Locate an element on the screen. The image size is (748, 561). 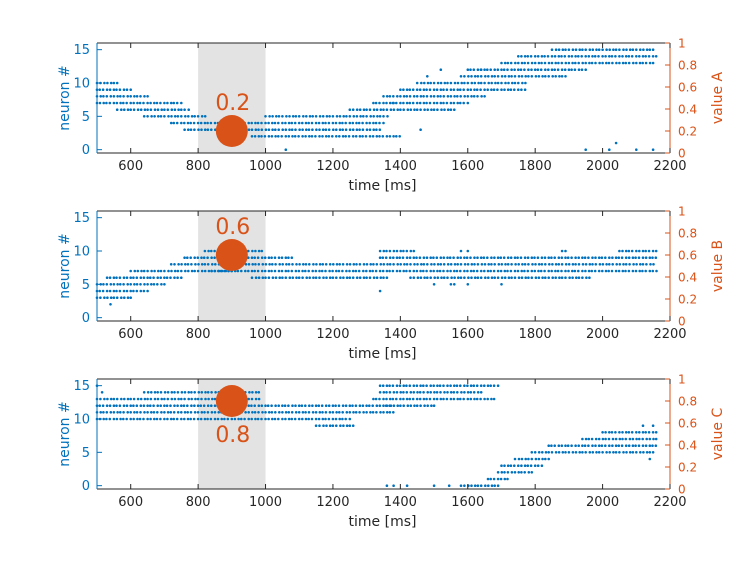
spike-band is located at coordinates (397, 251).